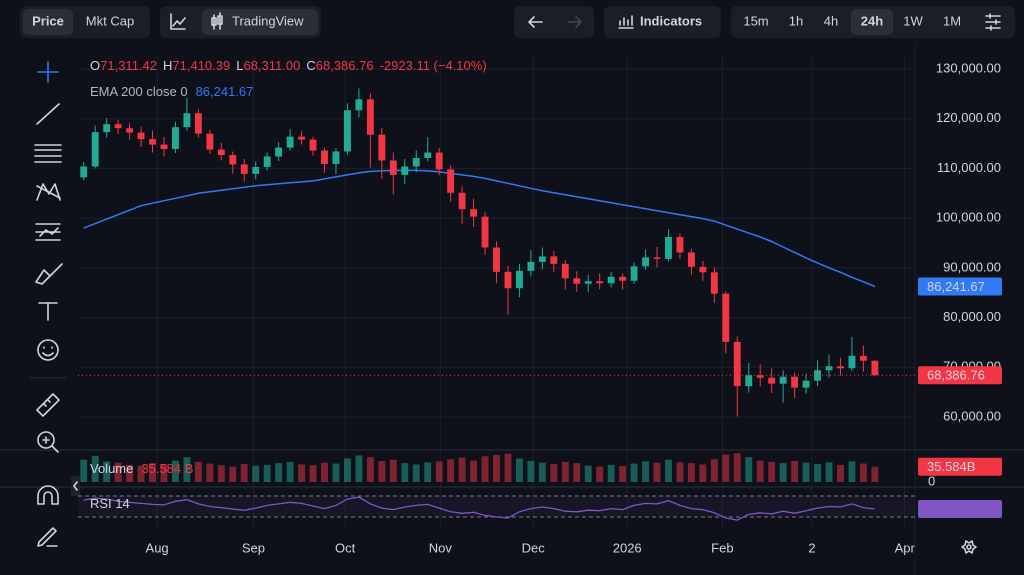 The height and width of the screenshot is (575, 1024). I want to click on redo, so click(574, 22).